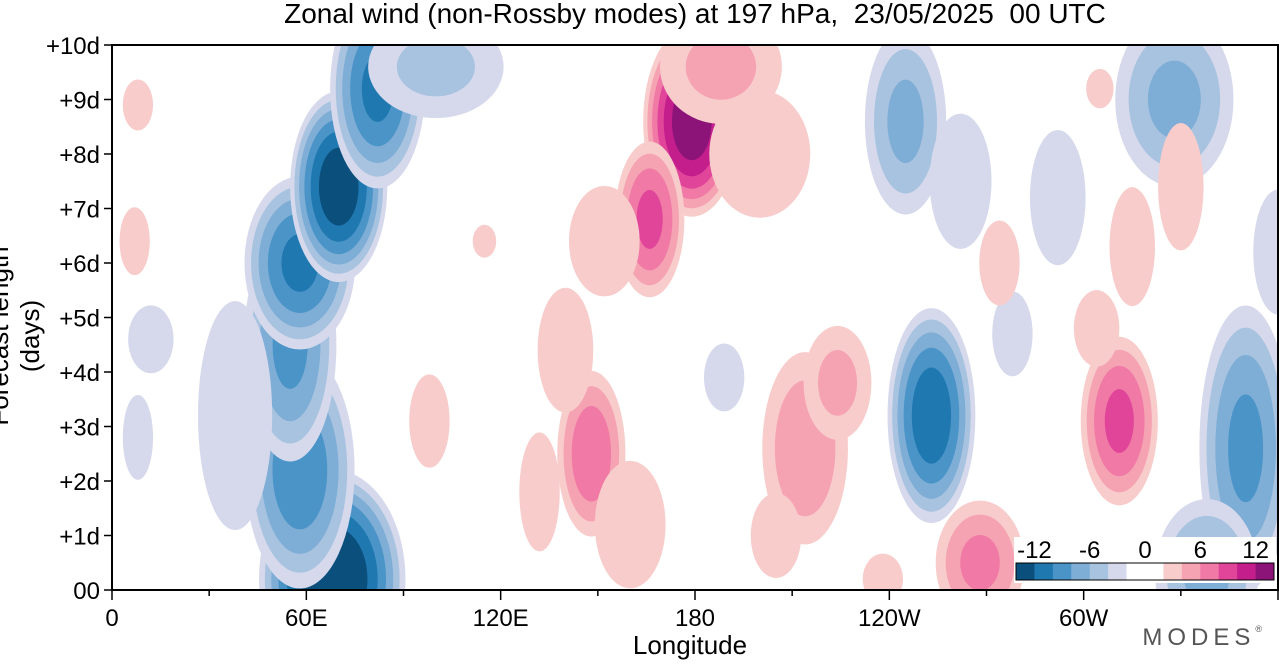  I want to click on modes-wordmark-text: MODES, so click(1199, 637).